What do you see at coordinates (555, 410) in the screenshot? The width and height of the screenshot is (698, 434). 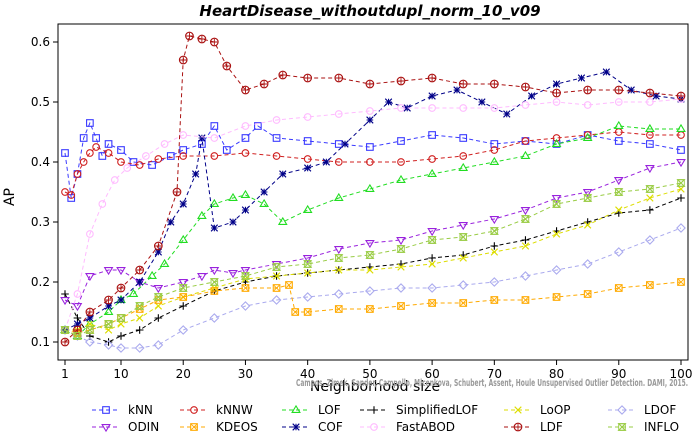 I see `legend-label: LoOP` at bounding box center [555, 410].